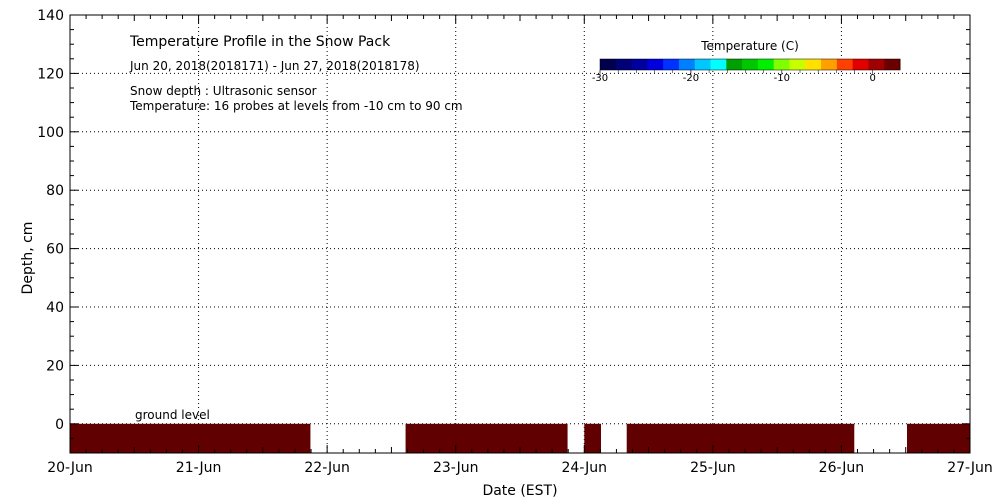 Image resolution: width=1000 pixels, height=500 pixels. I want to click on temperature-colorbar: Temperature (C) -30 -20 -10 0, so click(746, 61).